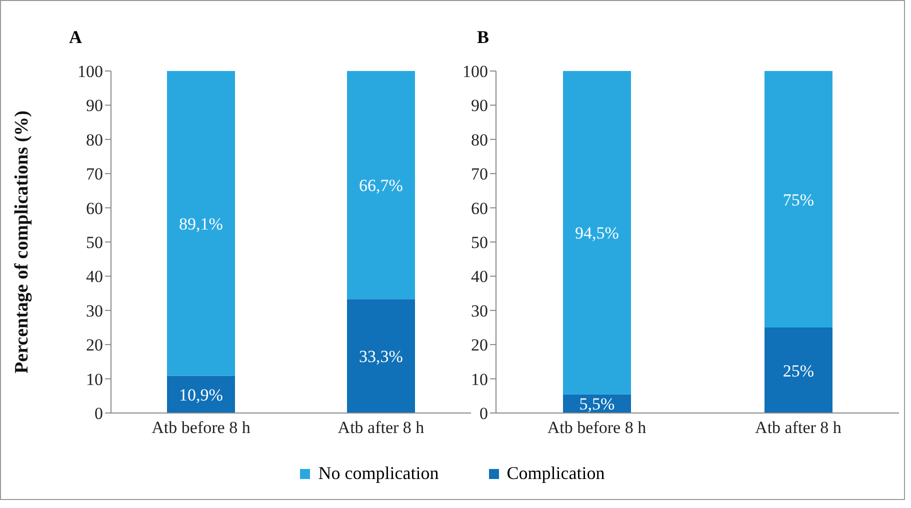  I want to click on data-label: 10,9%, so click(201, 394).